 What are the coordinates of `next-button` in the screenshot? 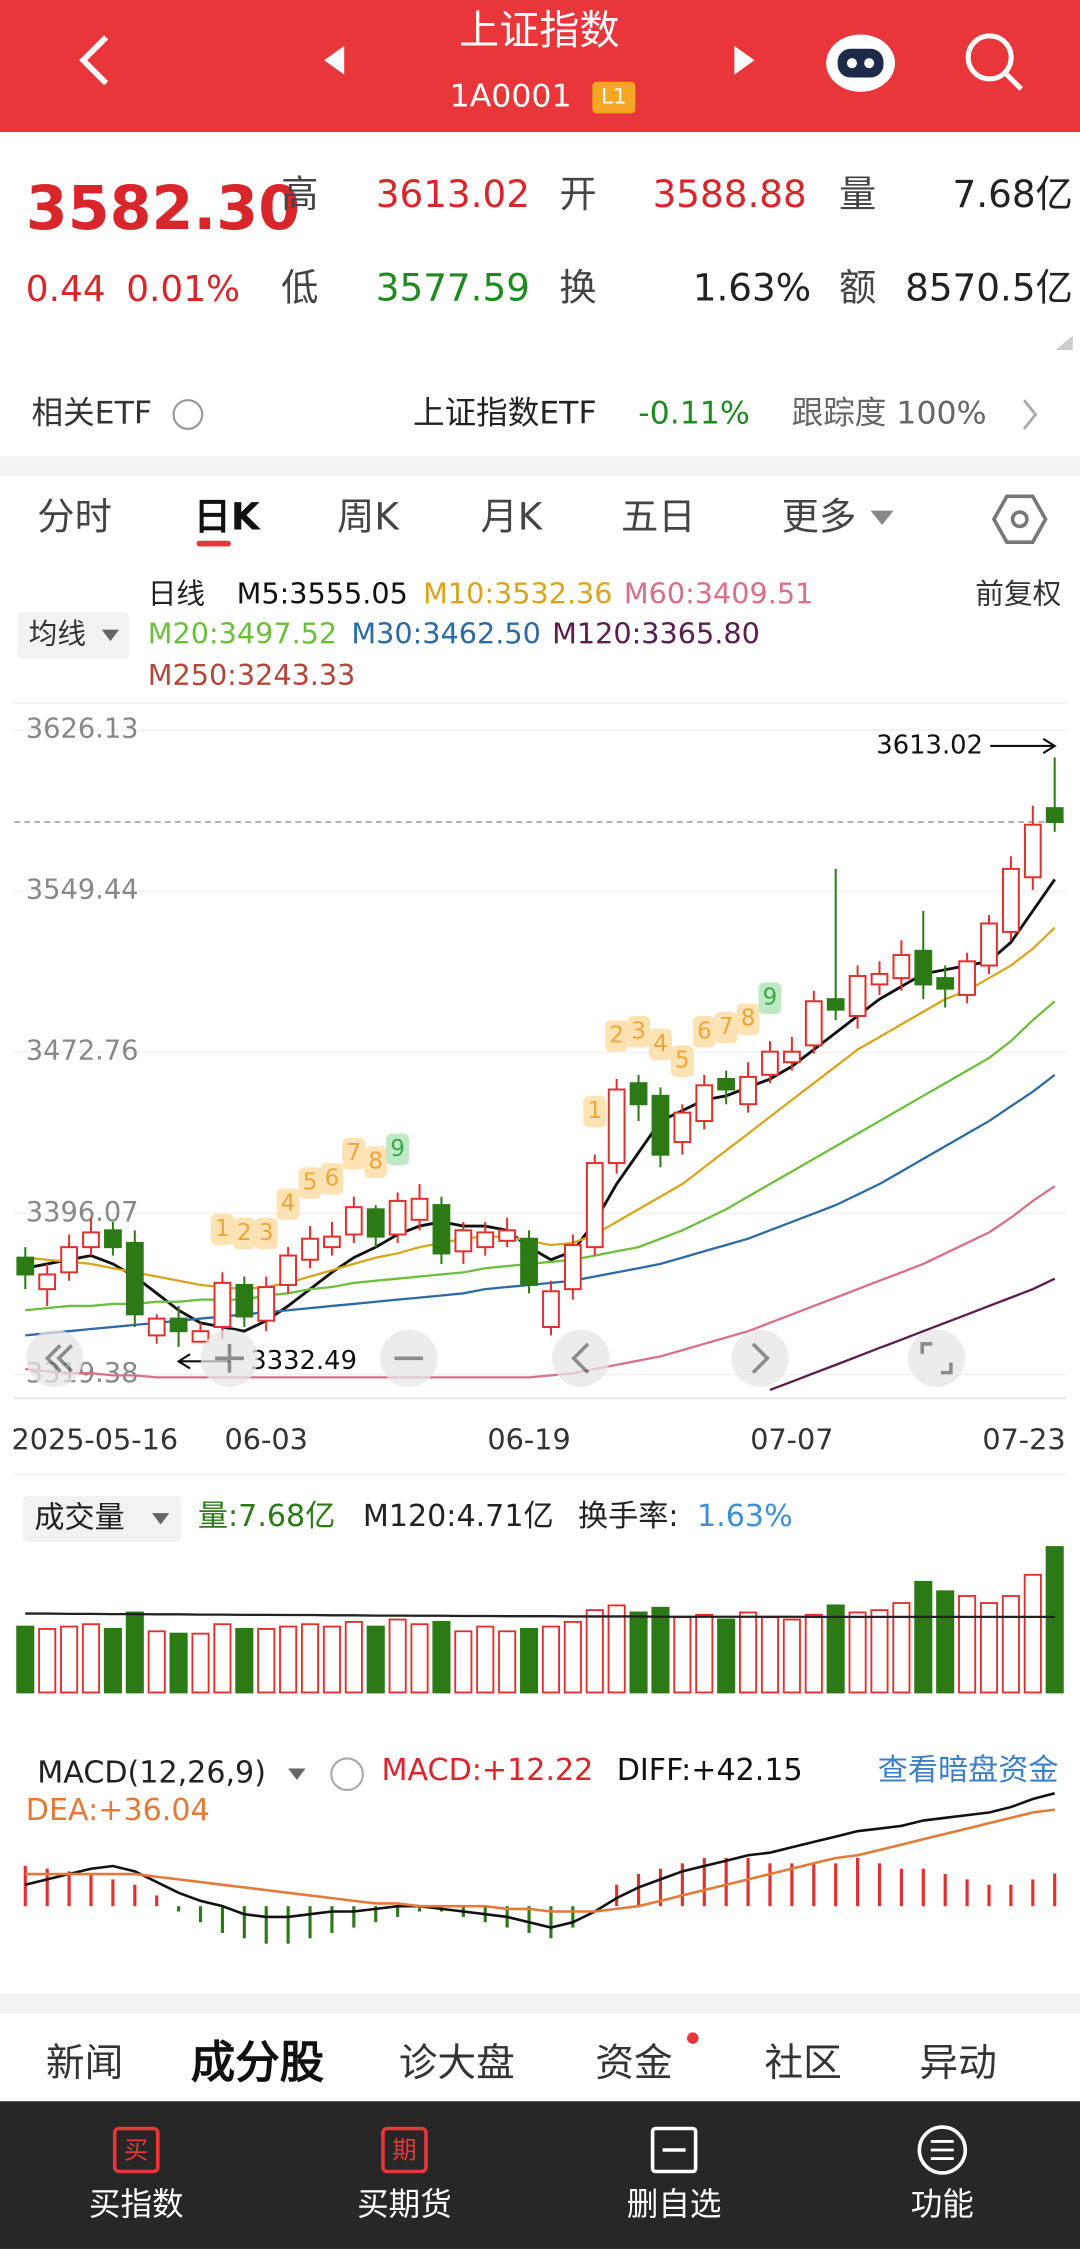 It's located at (744, 60).